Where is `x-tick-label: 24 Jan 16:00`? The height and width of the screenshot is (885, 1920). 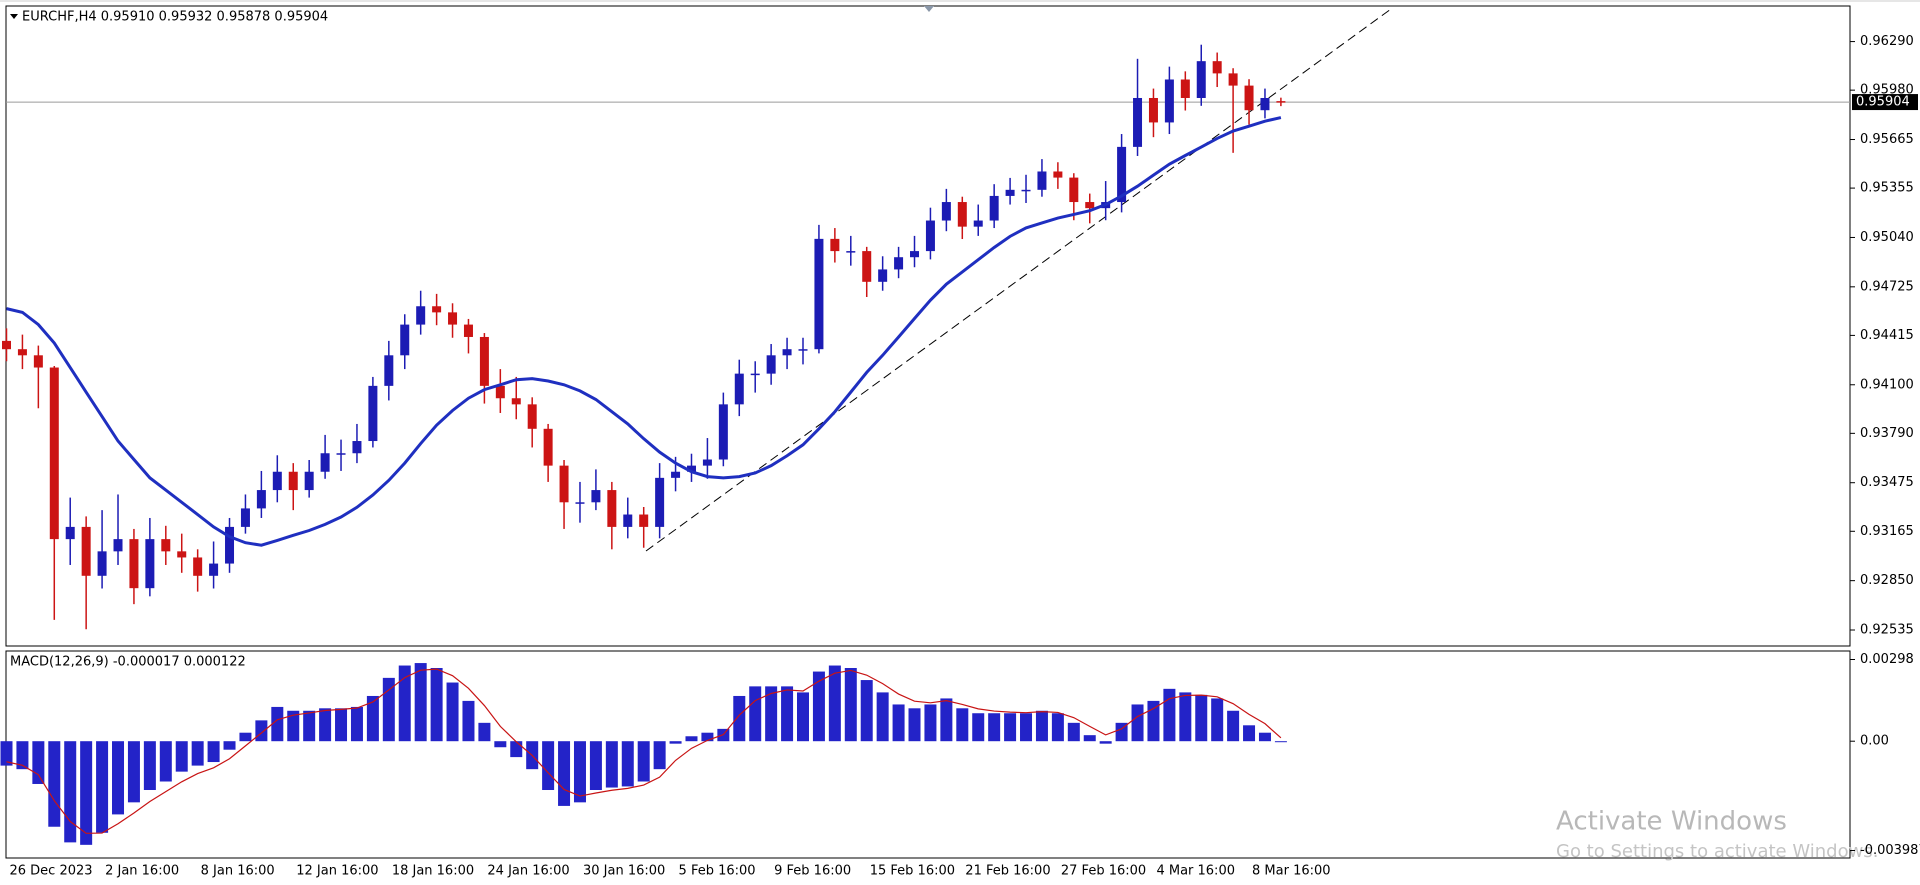 x-tick-label: 24 Jan 16:00 is located at coordinates (528, 871).